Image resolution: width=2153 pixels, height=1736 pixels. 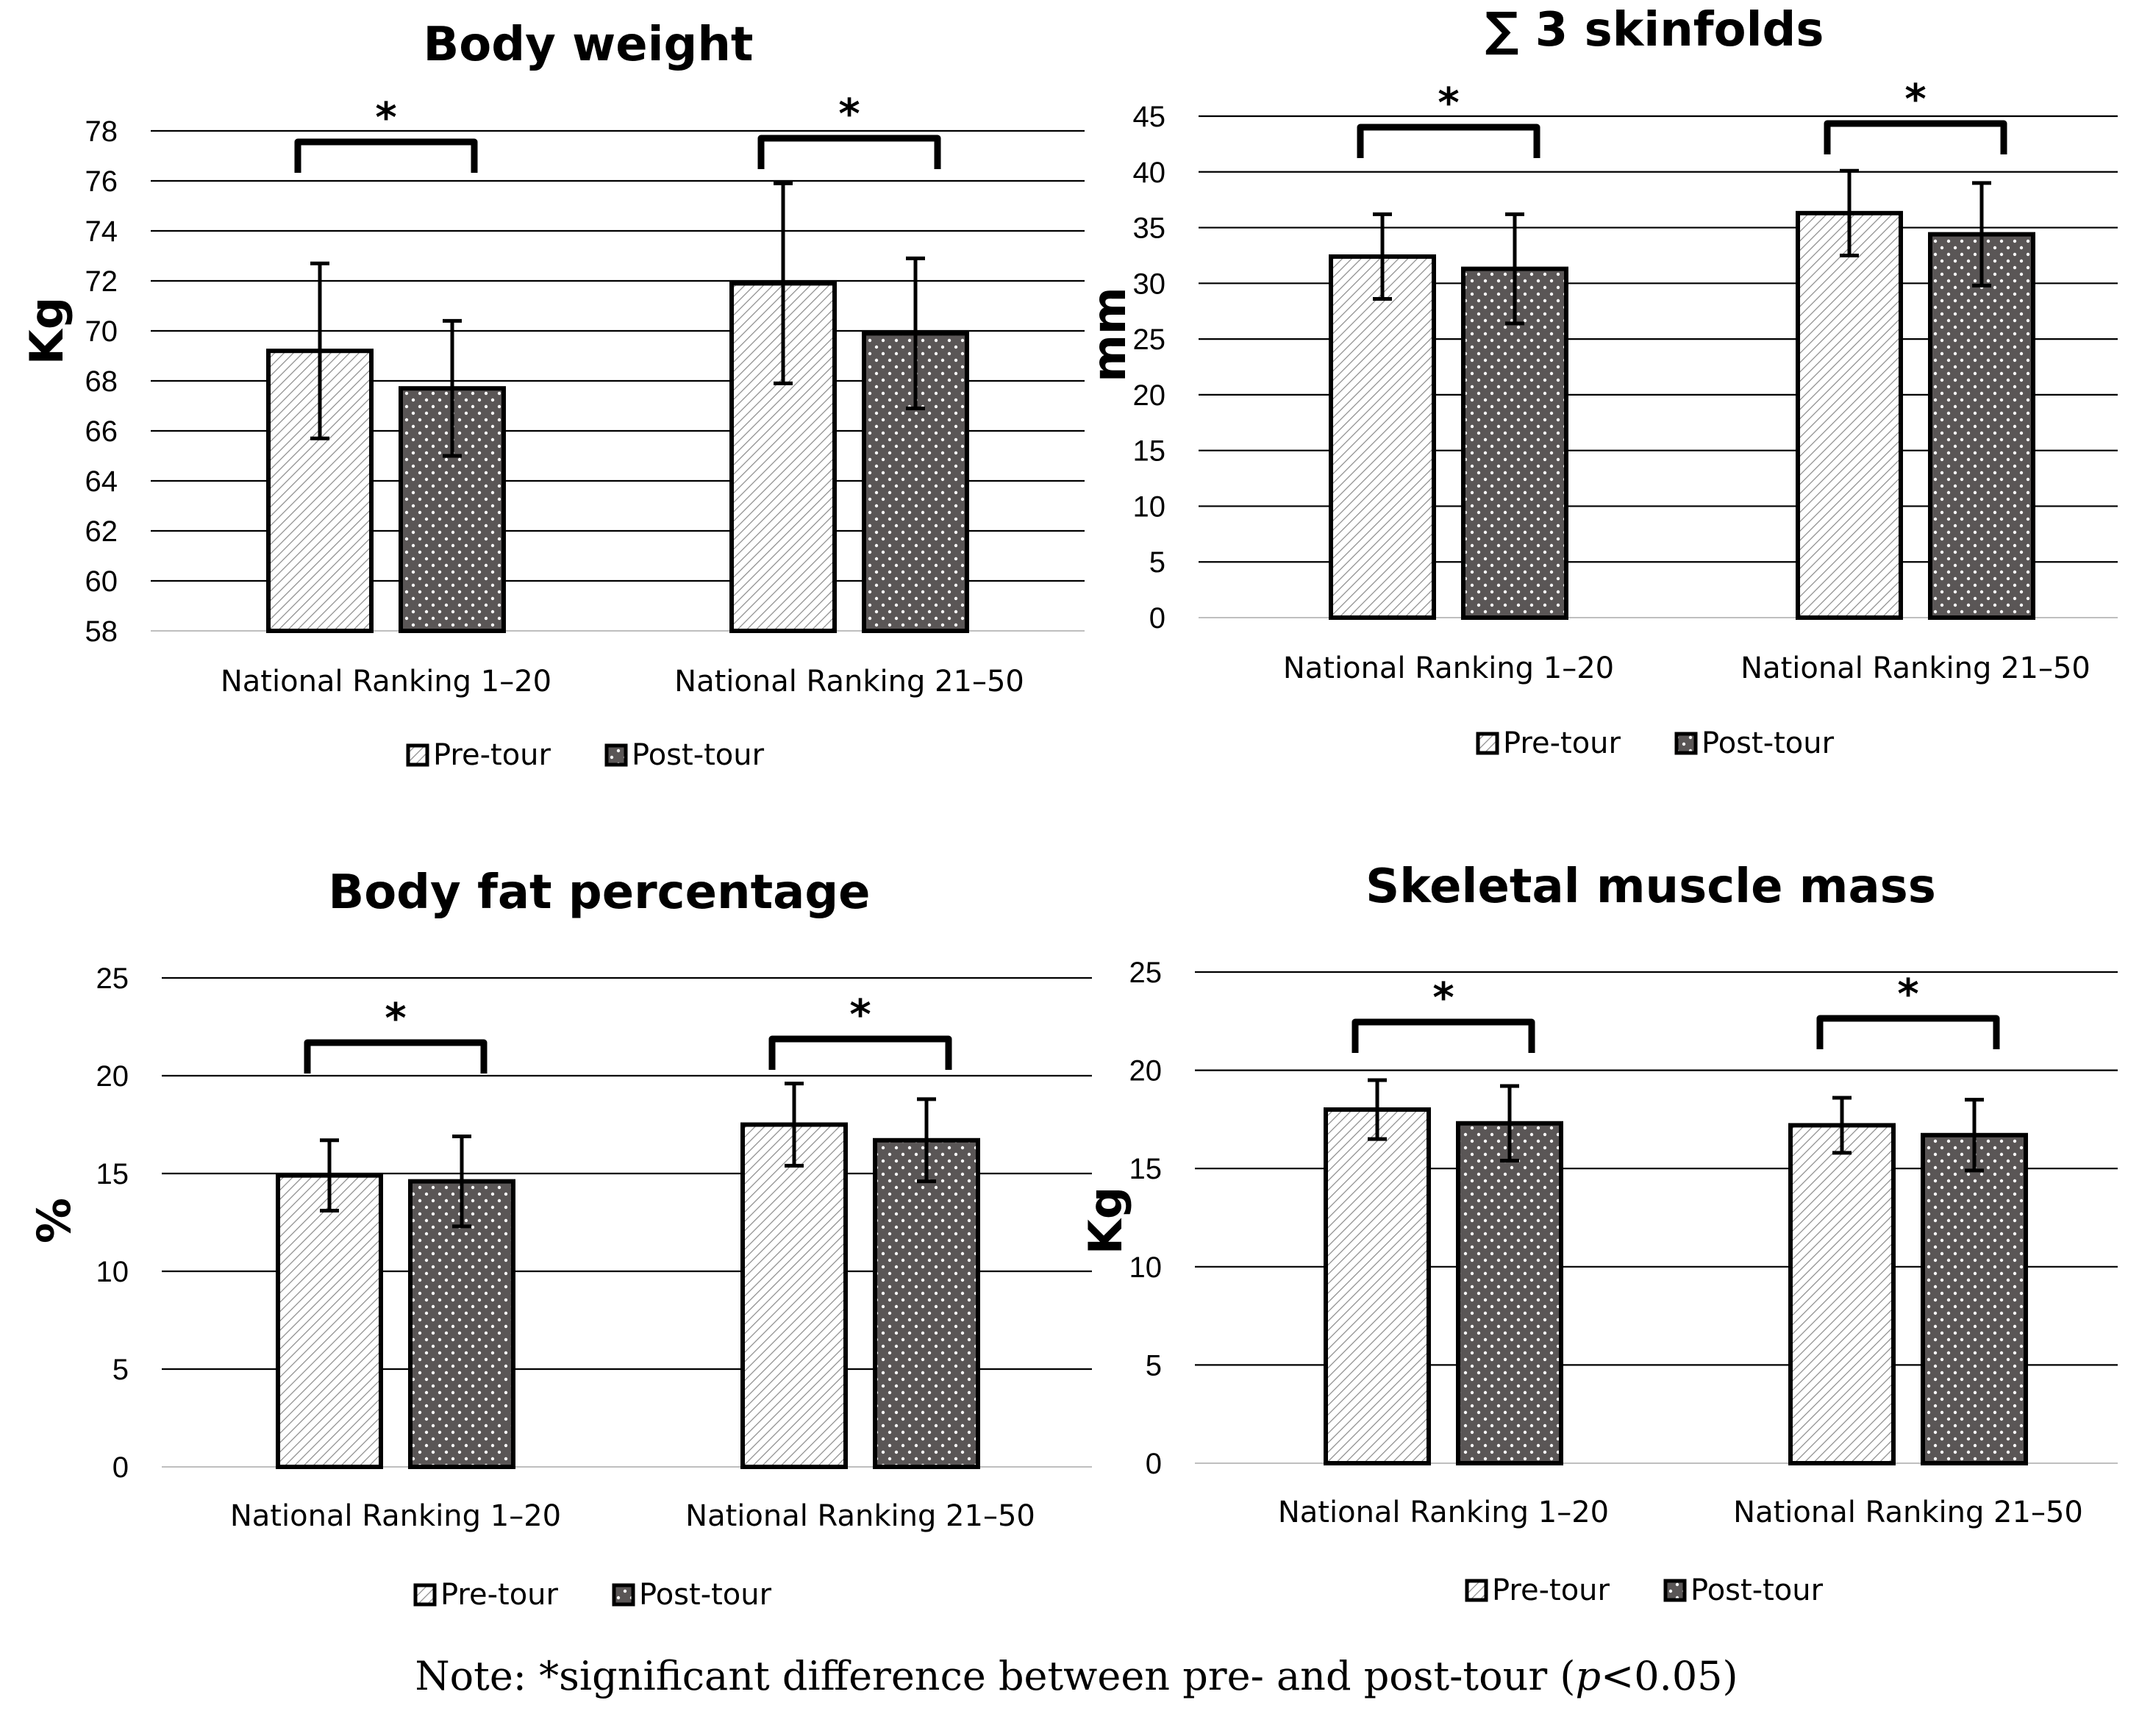 What do you see at coordinates (101, 332) in the screenshot?
I see `y-tick-label: 70` at bounding box center [101, 332].